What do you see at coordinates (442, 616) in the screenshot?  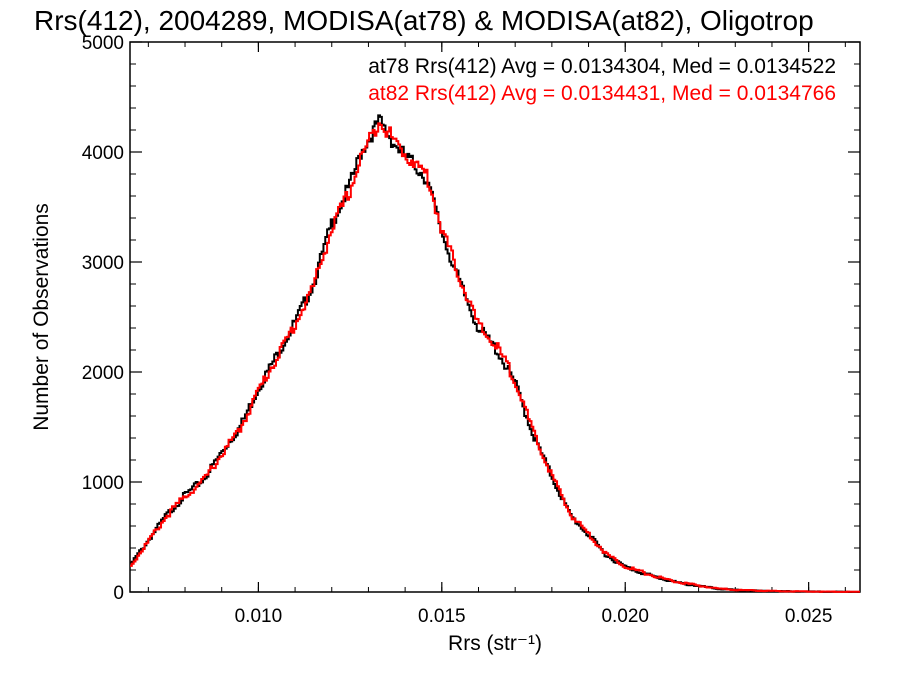 I see `x-tick-label: 0.015` at bounding box center [442, 616].